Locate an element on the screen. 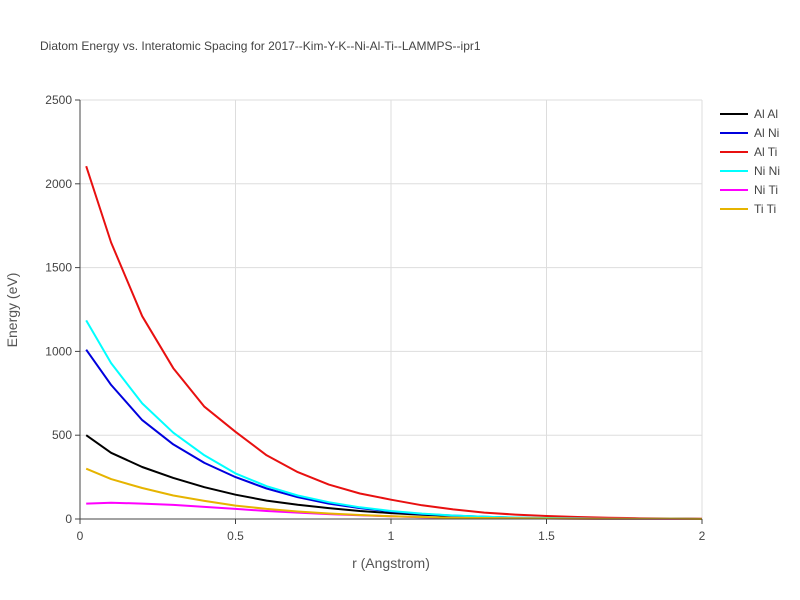  y-tick-label: 2000 is located at coordinates (58, 184).